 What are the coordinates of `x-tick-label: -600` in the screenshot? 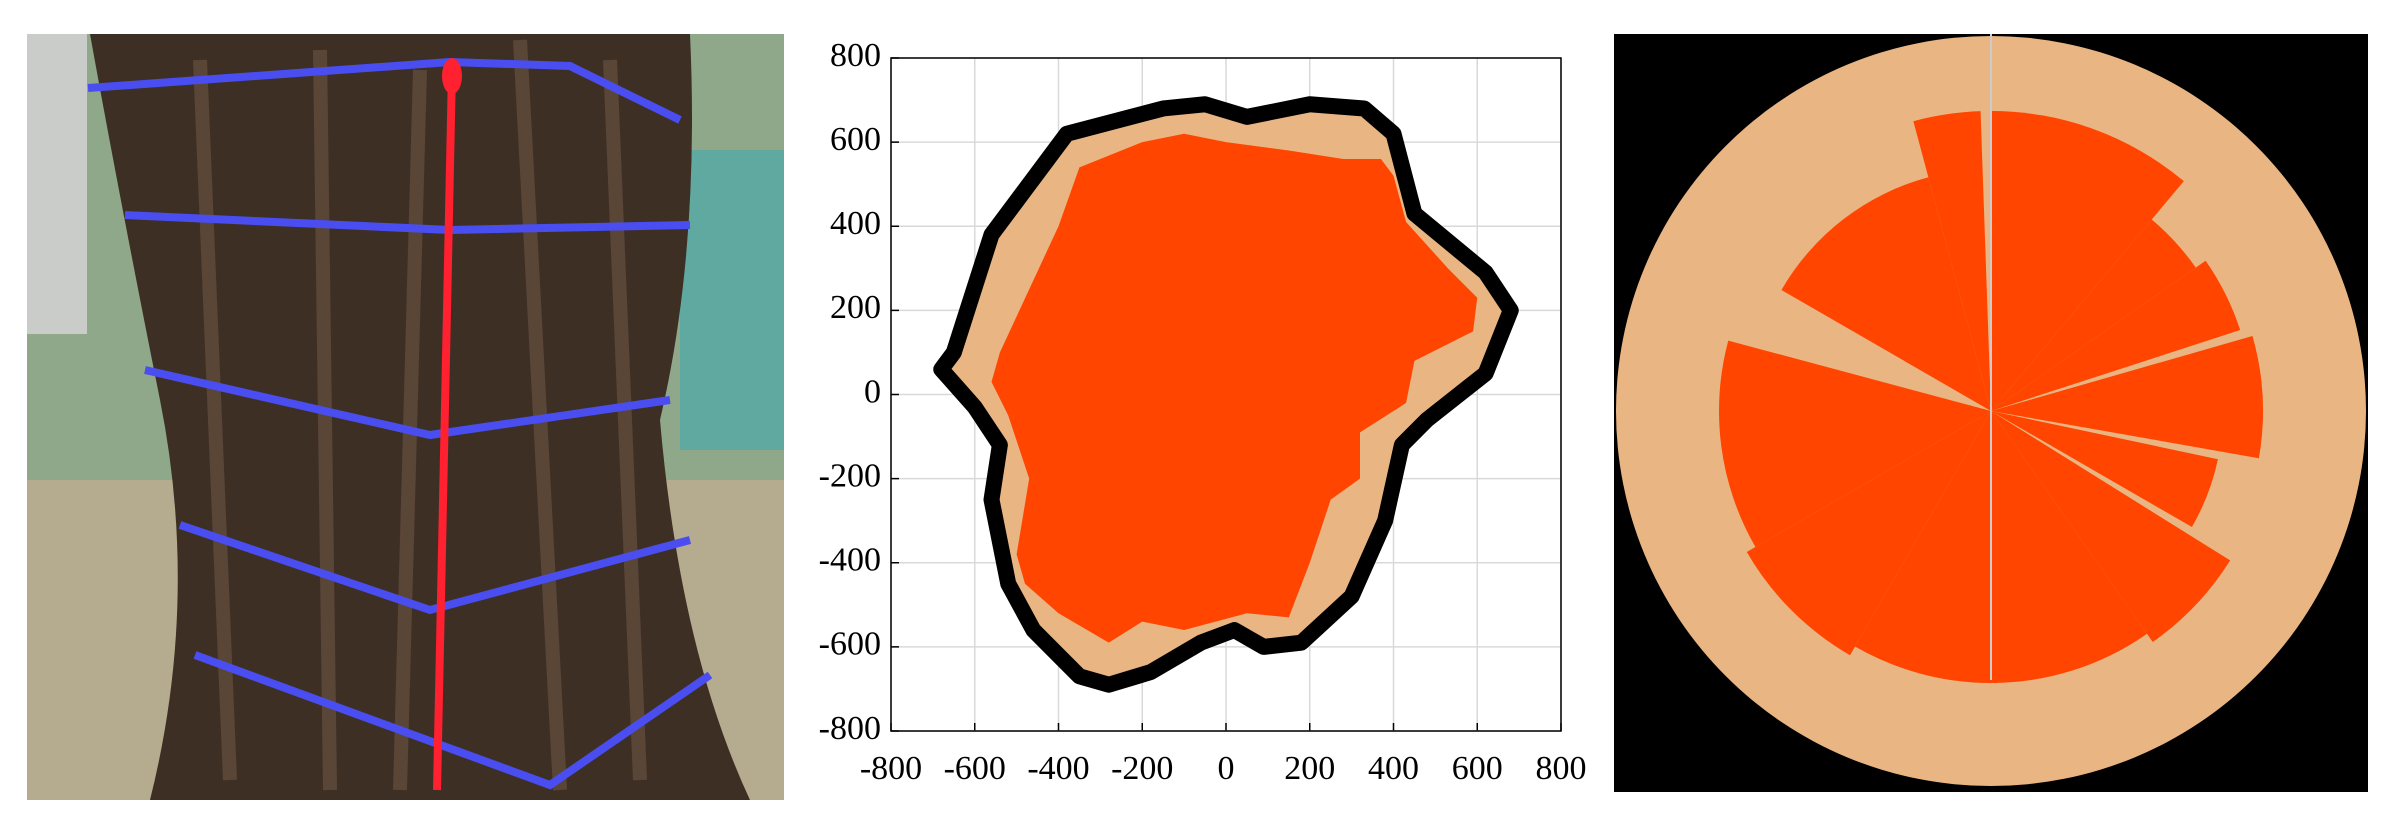 It's located at (975, 768).